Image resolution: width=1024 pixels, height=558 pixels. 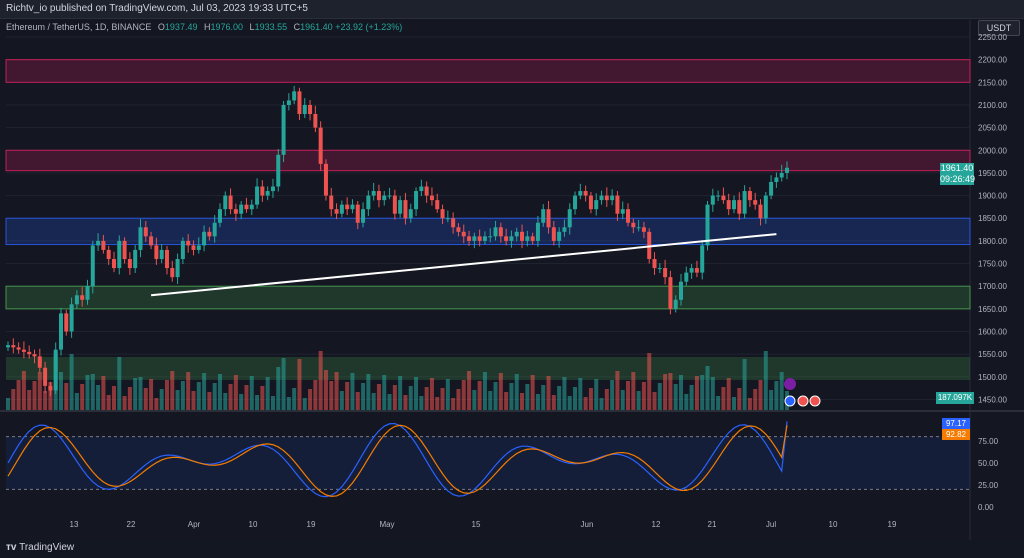 What do you see at coordinates (40, 547) in the screenshot?
I see `tradingview-logo: ᴛᴠ TradingView` at bounding box center [40, 547].